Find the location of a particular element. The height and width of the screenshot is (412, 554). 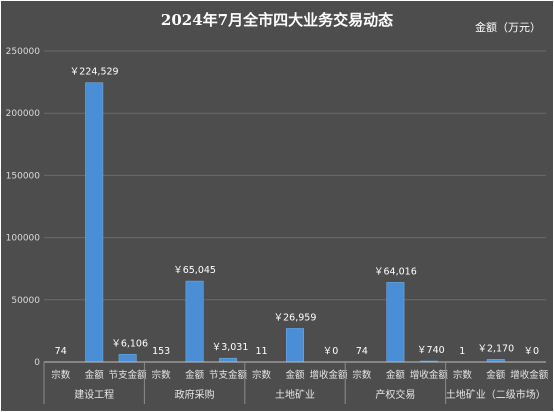

y-tick-label: 50000 is located at coordinates (25, 301).